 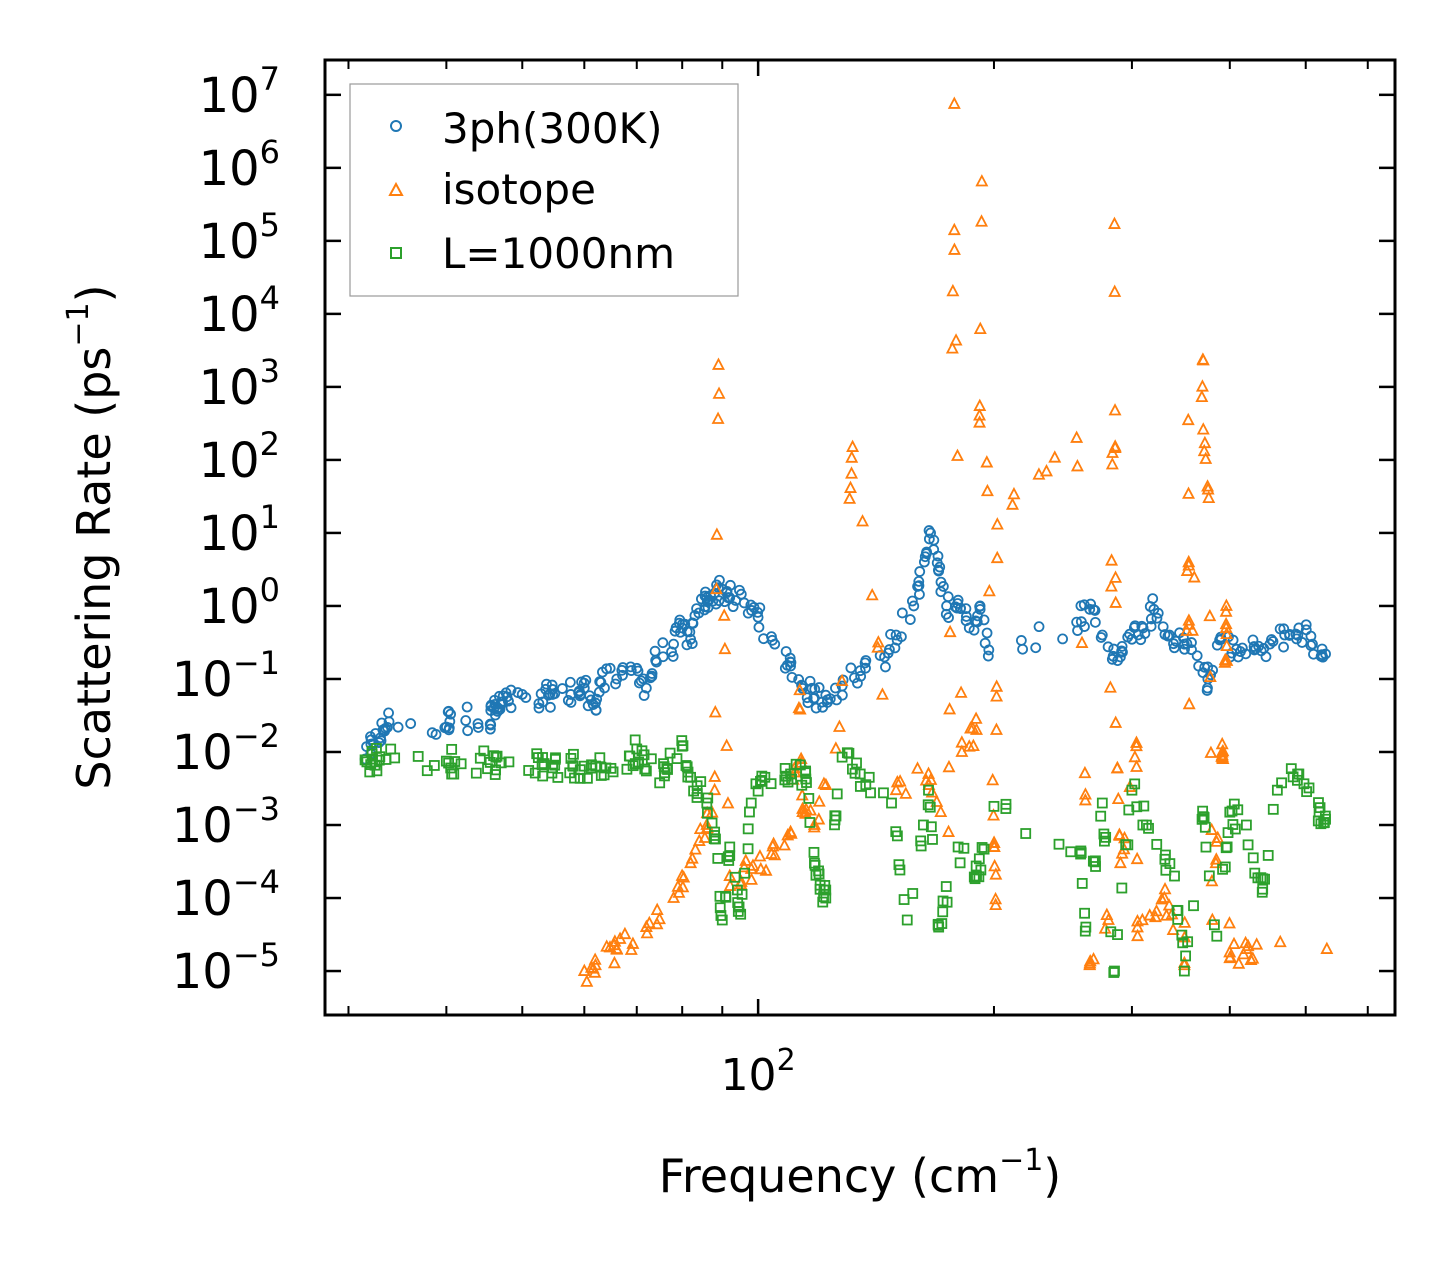 I want to click on y-tick-label-exp: 1, so click(x=270, y=517).